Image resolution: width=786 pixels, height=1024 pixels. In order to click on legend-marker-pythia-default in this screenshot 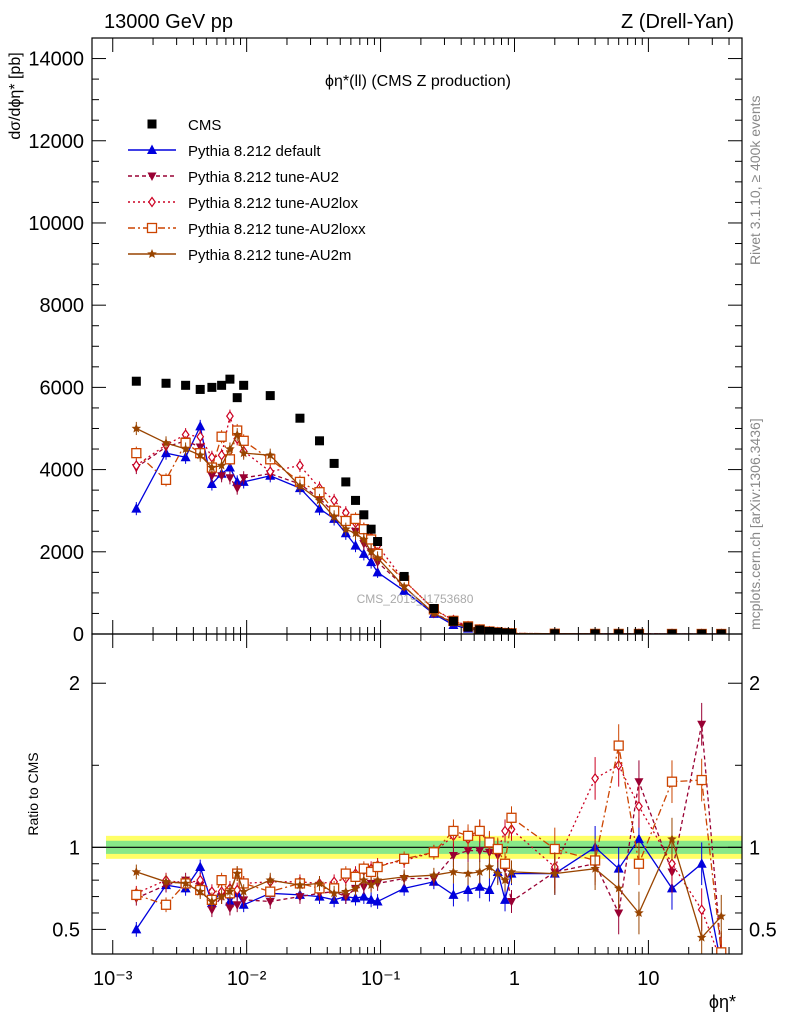, I will do `click(152, 149)`.